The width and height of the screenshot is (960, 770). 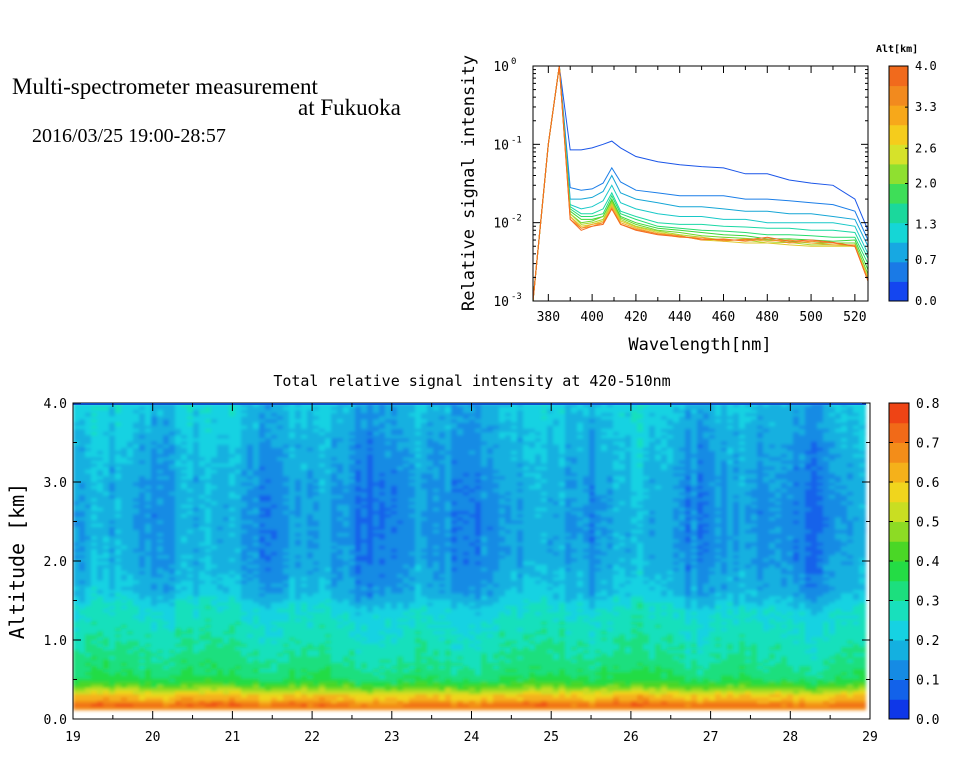 What do you see at coordinates (516, 219) in the screenshot?
I see `spectrum-ytick-exponent: -2` at bounding box center [516, 219].